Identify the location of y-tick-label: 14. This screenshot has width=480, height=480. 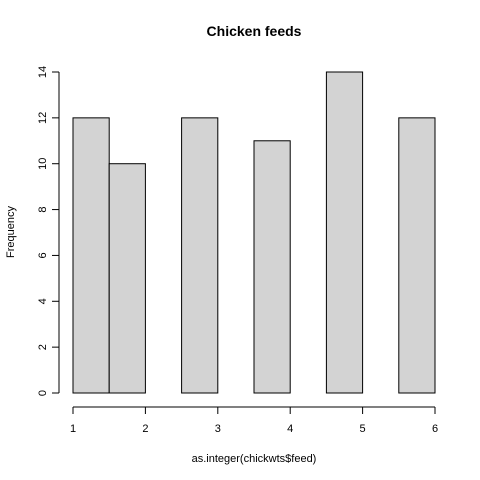
(43, 72).